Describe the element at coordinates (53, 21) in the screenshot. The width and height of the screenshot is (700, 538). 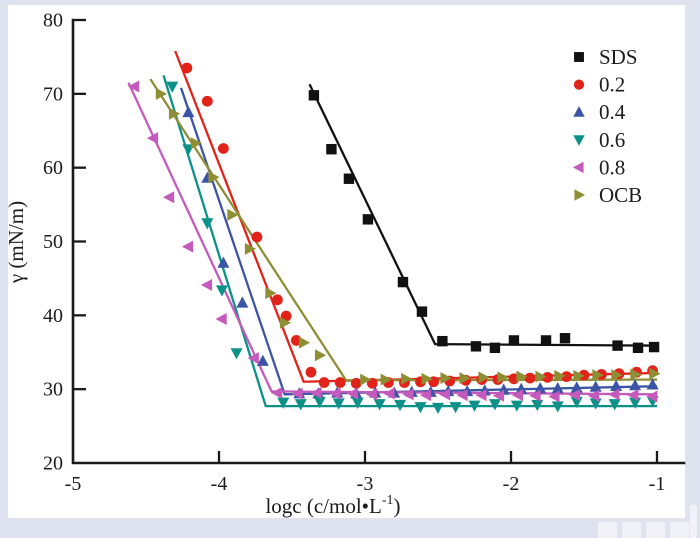
I see `y-tick-label: 80` at that location.